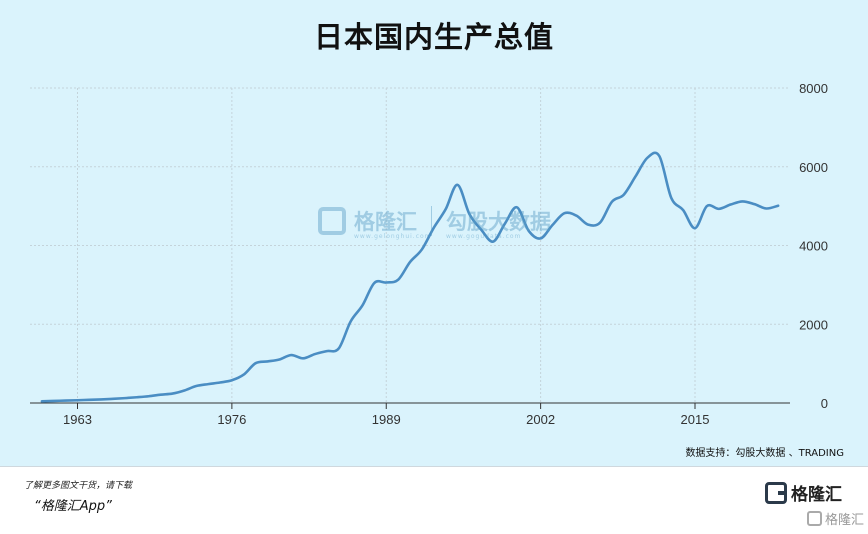  Describe the element at coordinates (540, 419) in the screenshot. I see `x-tick-label: 2002` at that location.